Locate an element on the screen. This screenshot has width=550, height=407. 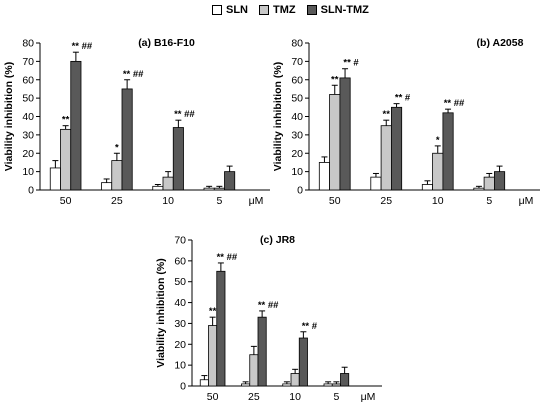
data-label: * is located at coordinates (117, 147).